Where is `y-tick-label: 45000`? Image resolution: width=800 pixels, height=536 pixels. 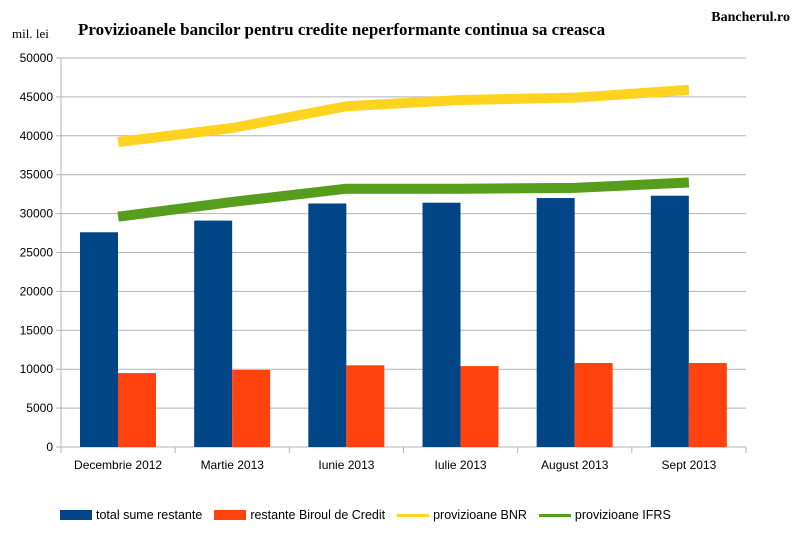
y-tick-label: 45000 is located at coordinates (37, 97).